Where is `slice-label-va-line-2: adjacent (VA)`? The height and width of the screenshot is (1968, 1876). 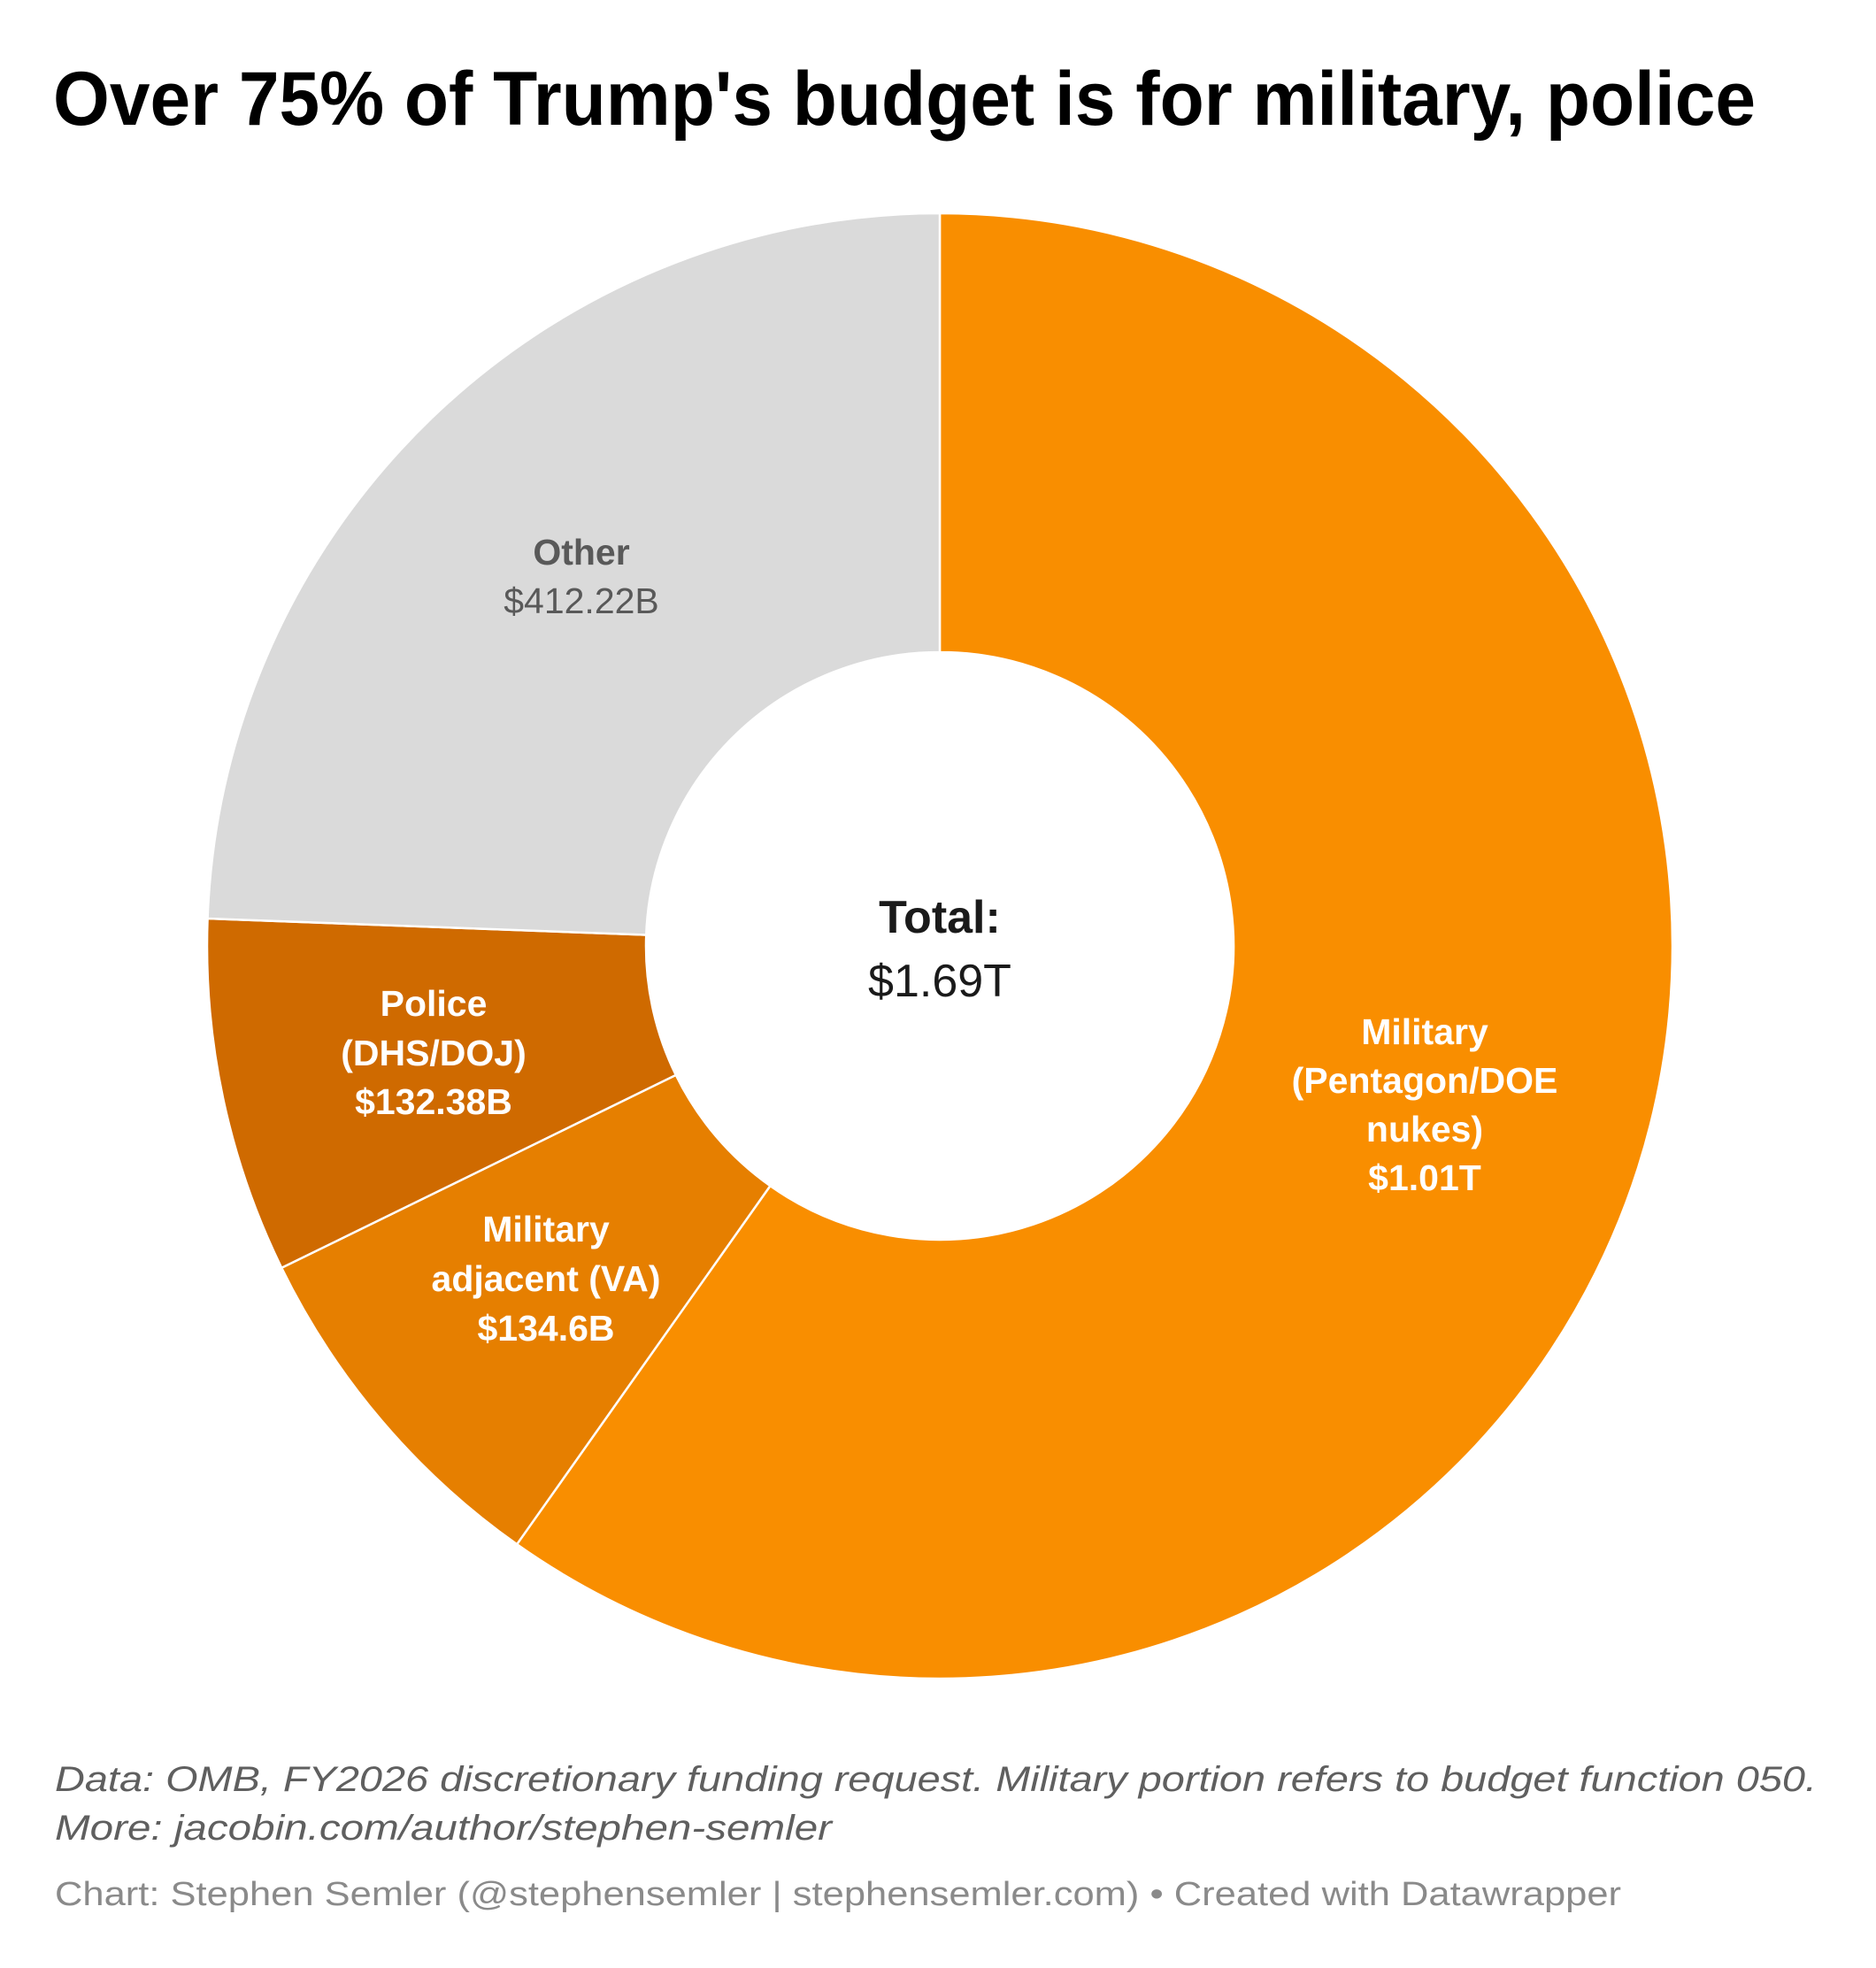 slice-label-va-line-2: adjacent (VA) is located at coordinates (546, 1278).